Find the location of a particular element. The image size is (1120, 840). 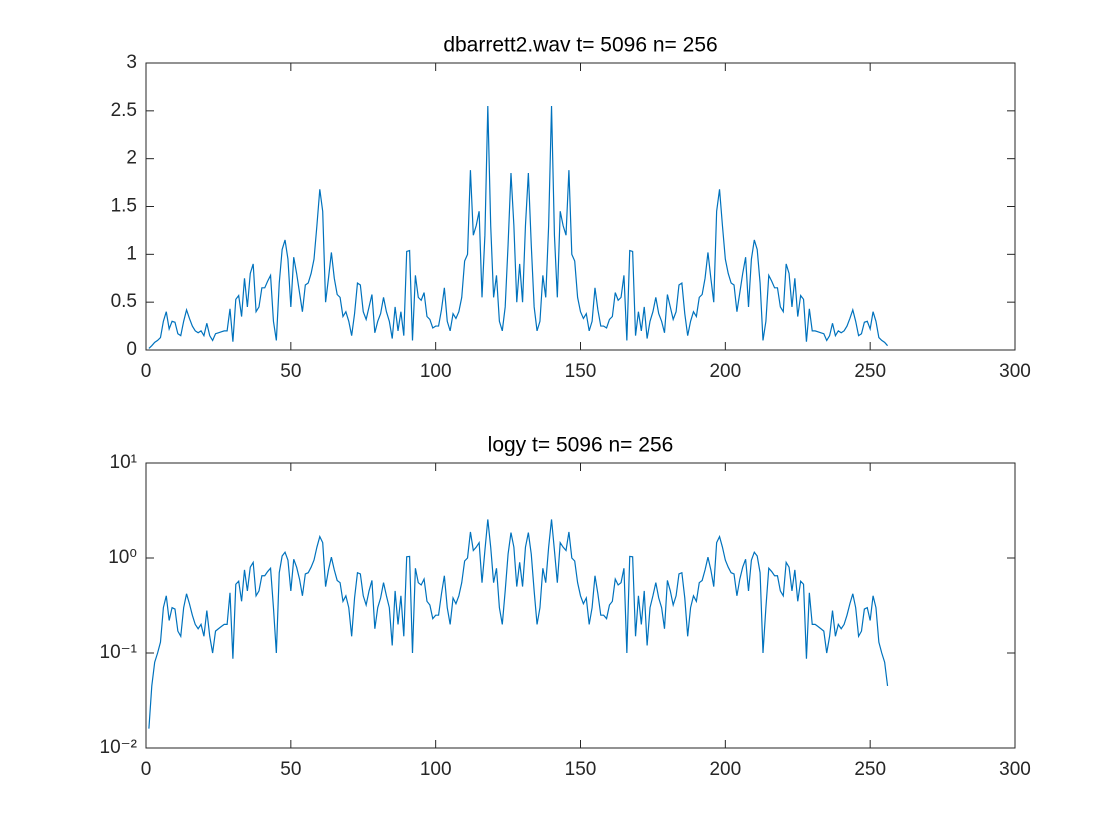

chart-title: dbarrett2.wav t= 5096 n= 256 is located at coordinates (580, 45).